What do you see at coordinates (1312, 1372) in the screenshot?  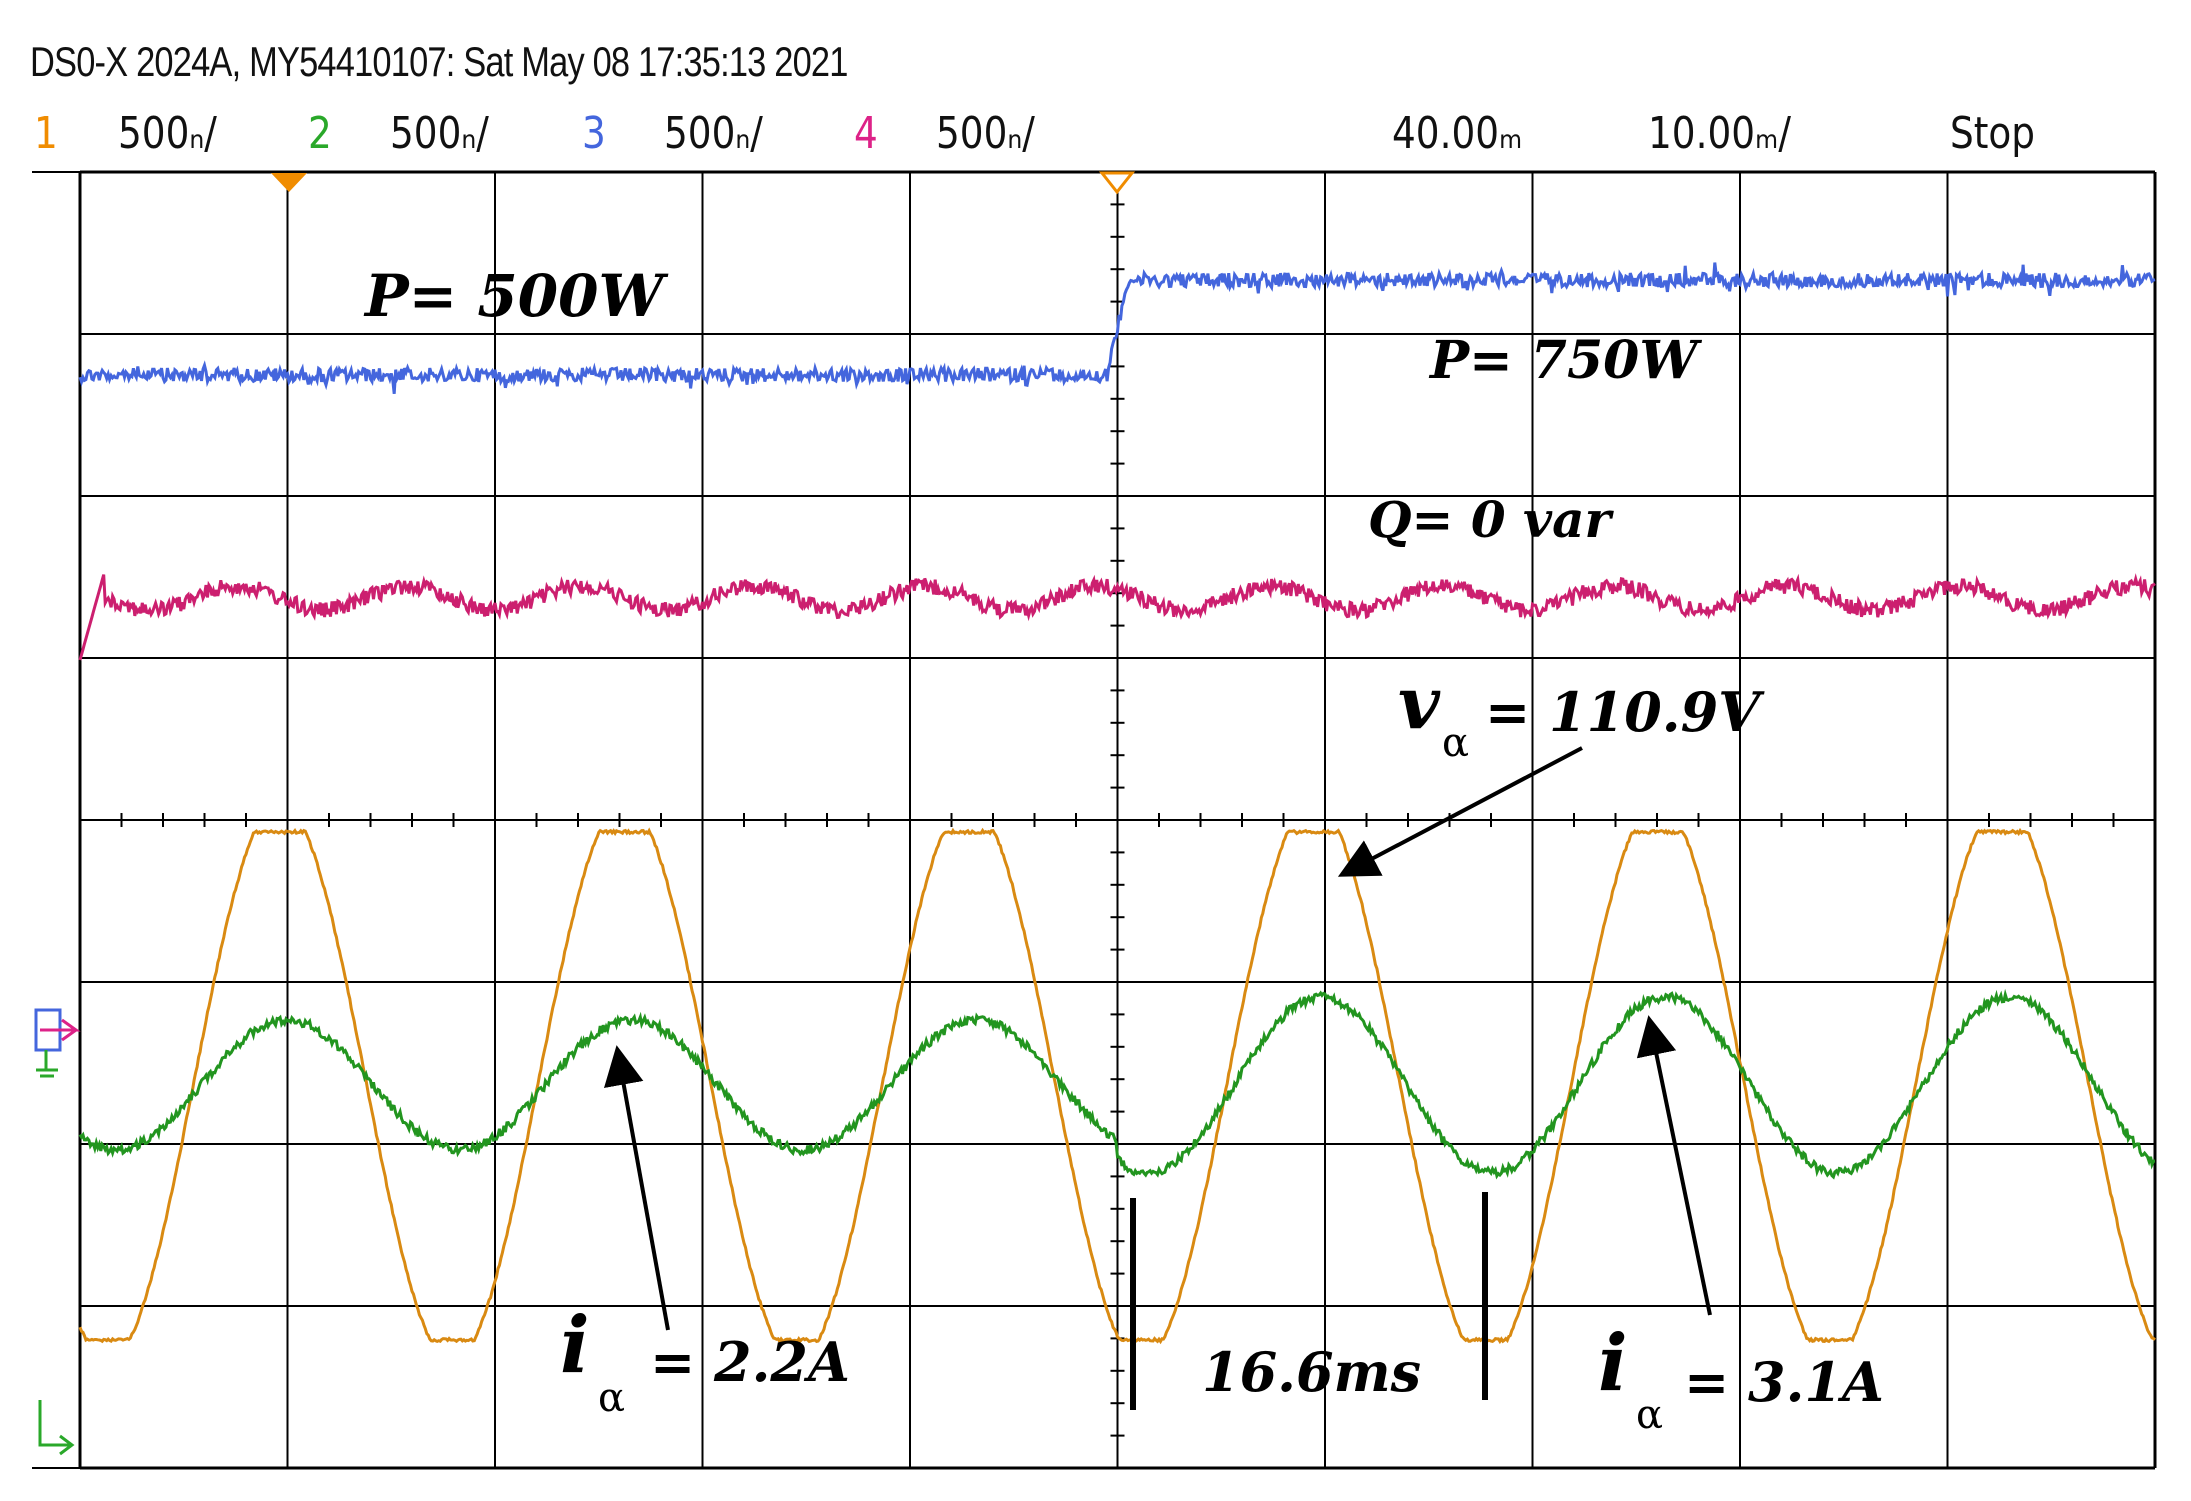 I see `label-period: 16.6ms` at bounding box center [1312, 1372].